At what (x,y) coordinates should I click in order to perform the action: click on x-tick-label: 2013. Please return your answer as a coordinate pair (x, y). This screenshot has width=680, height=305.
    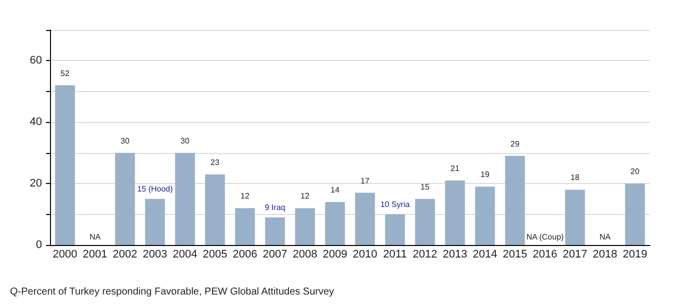
    Looking at the image, I should click on (455, 254).